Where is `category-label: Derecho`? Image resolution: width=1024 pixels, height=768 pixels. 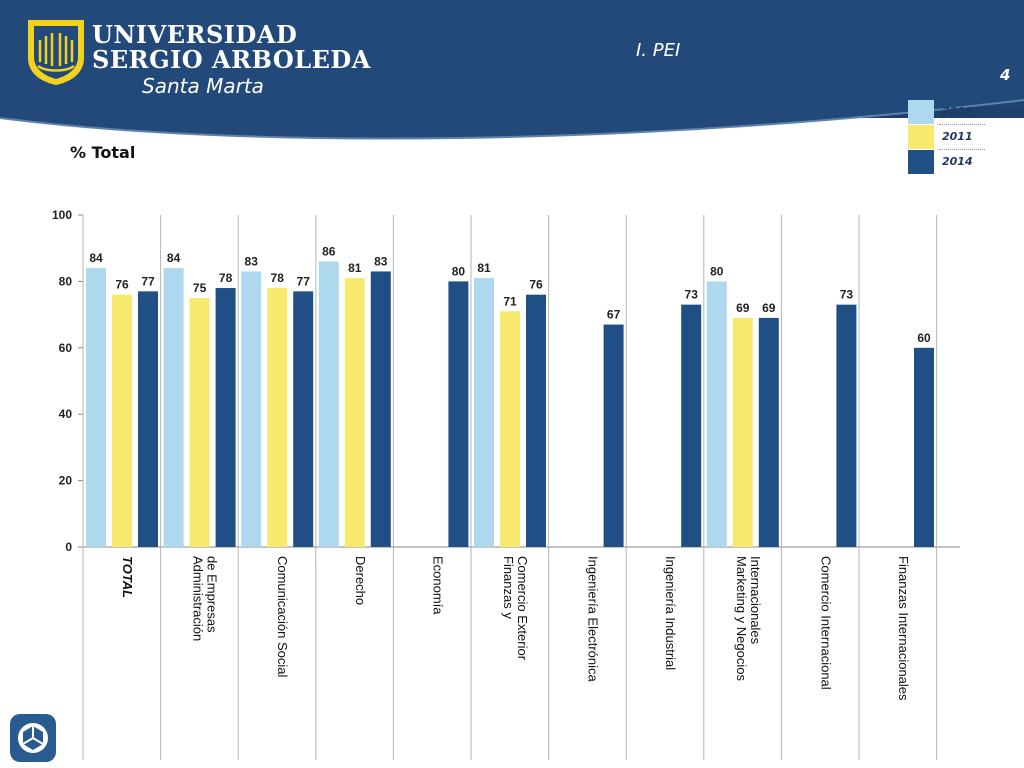
category-label: Derecho is located at coordinates (360, 580).